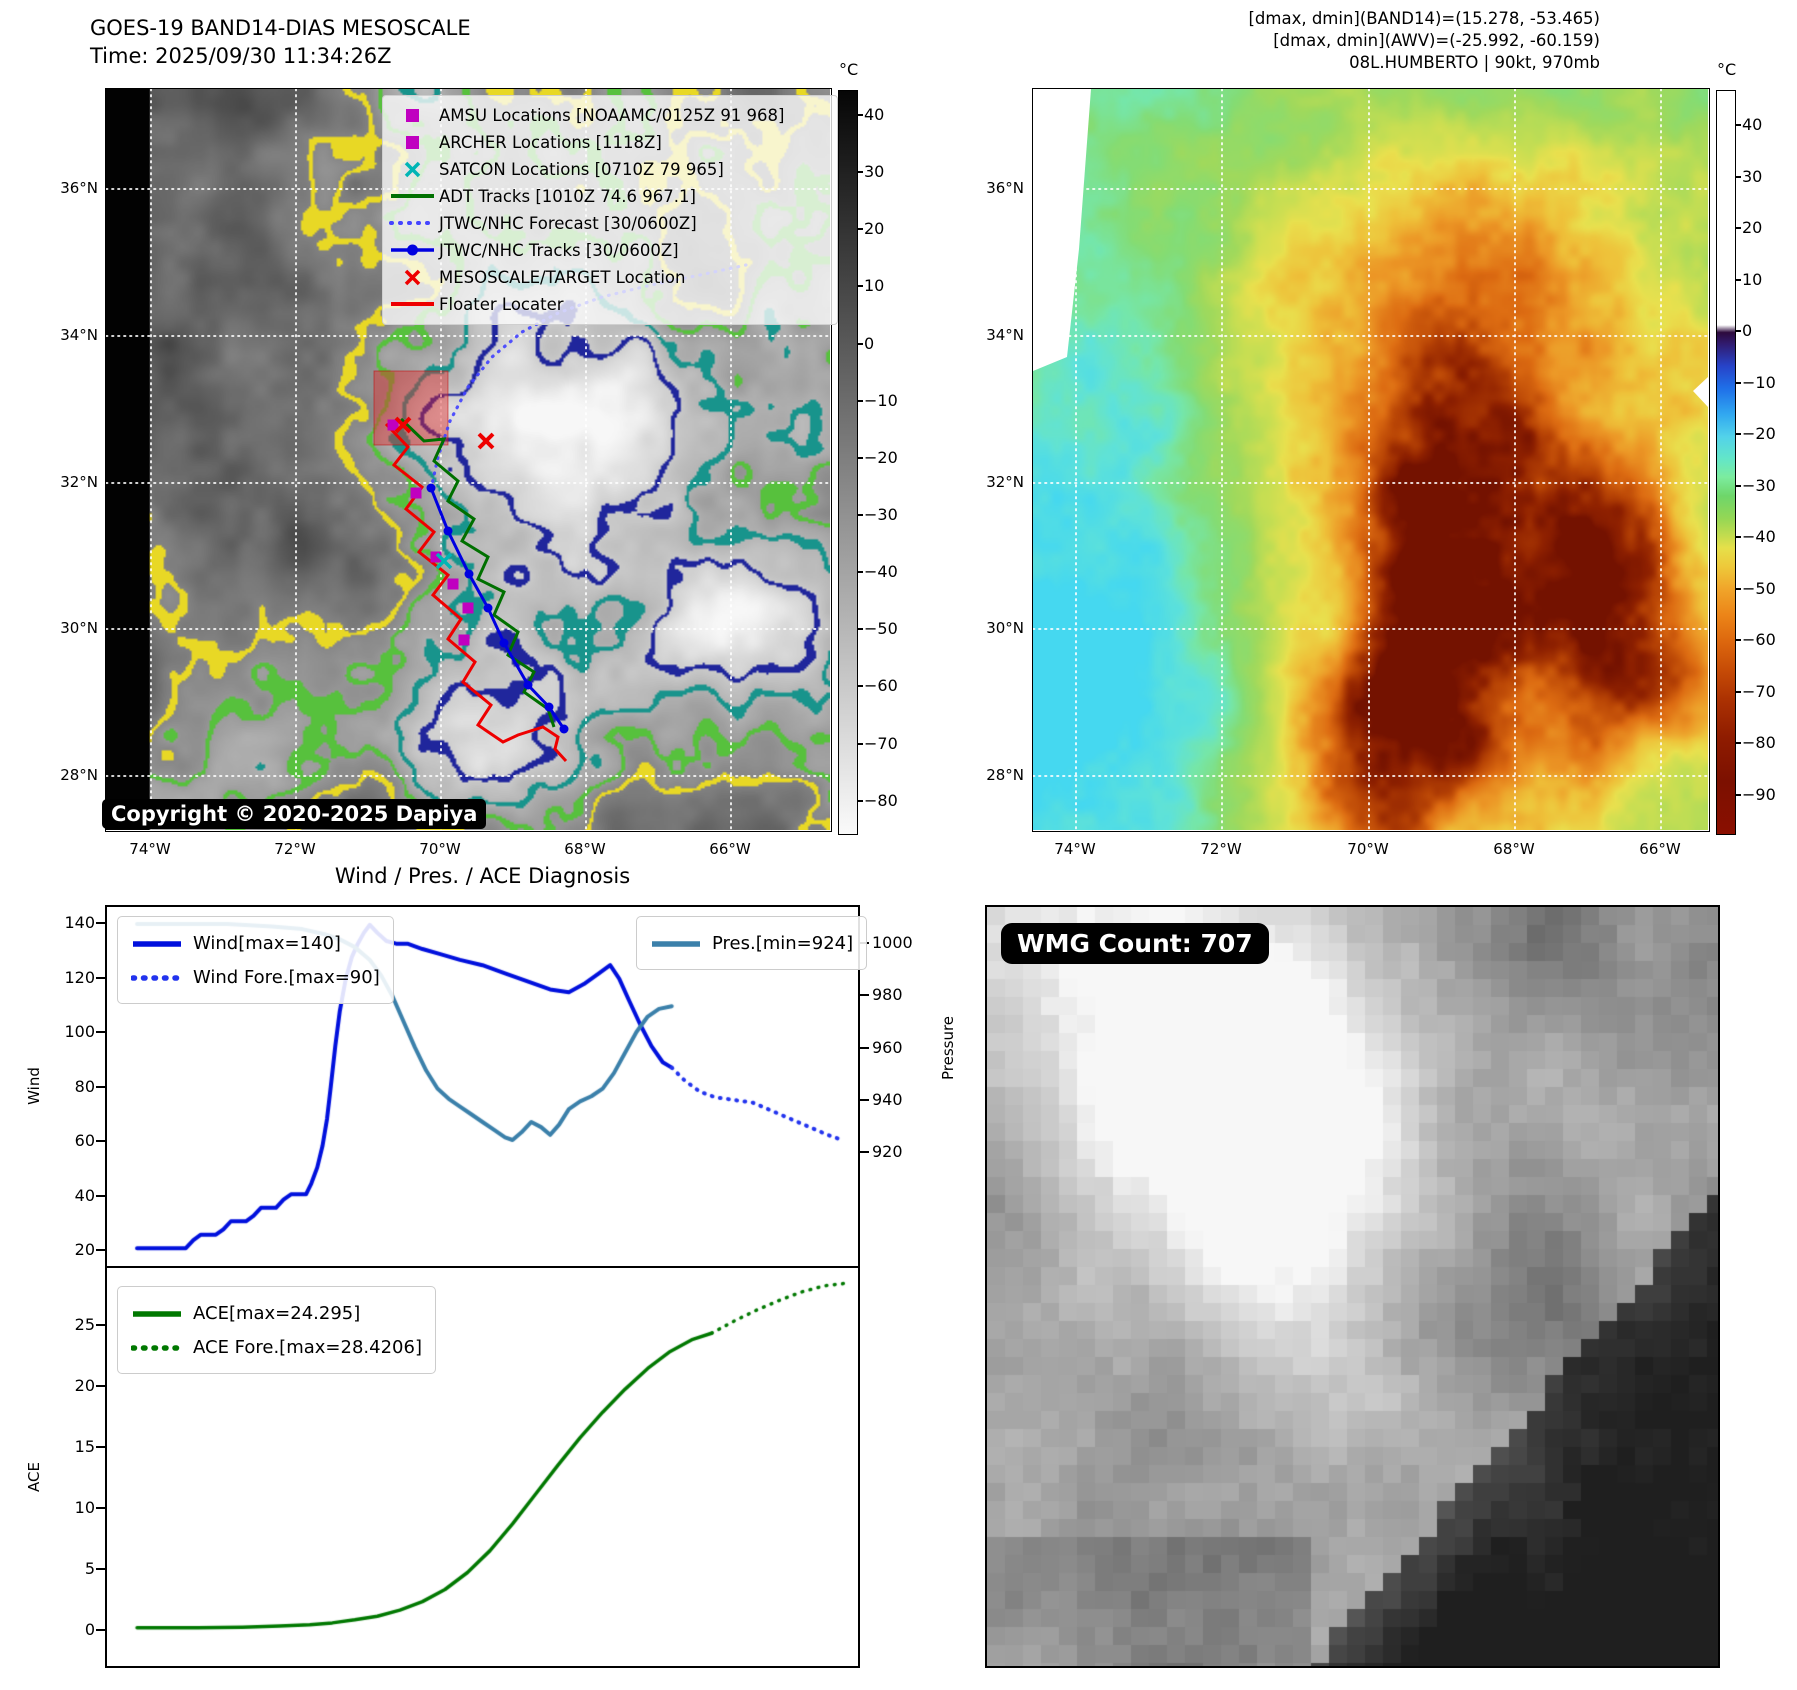 This screenshot has width=1797, height=1690. Describe the element at coordinates (1474, 62) in the screenshot. I see `awv-info-line-3: 08L.HUMBERTO | 90kt, 970mb` at that location.